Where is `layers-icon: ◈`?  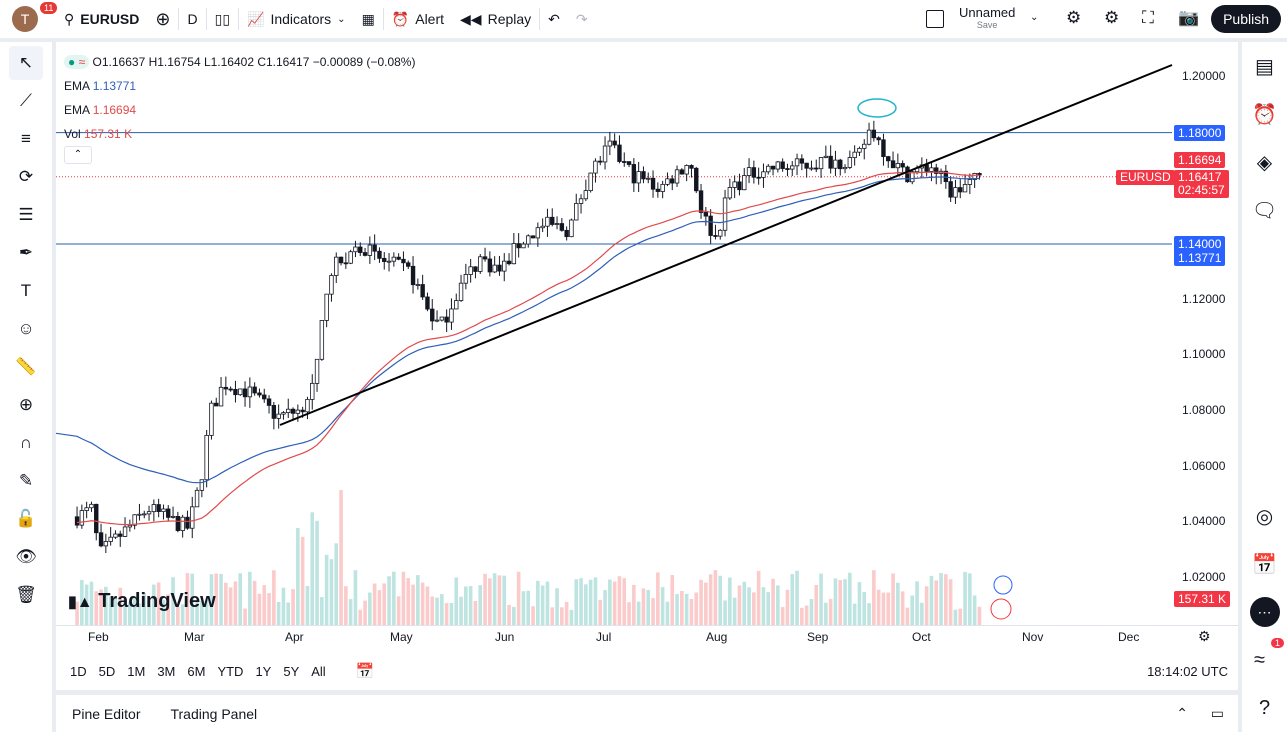 layers-icon: ◈ is located at coordinates (1264, 162).